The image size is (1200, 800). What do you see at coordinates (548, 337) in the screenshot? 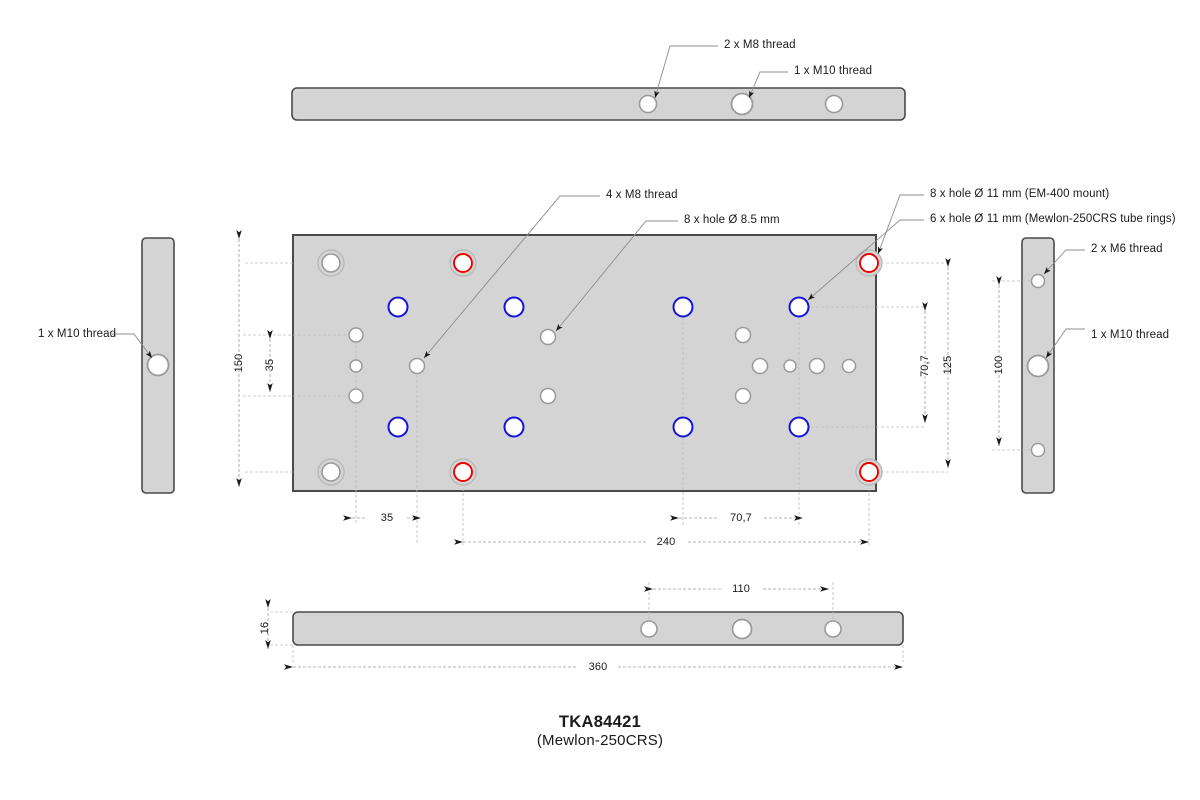
I see `m8-hole-top-mid` at bounding box center [548, 337].